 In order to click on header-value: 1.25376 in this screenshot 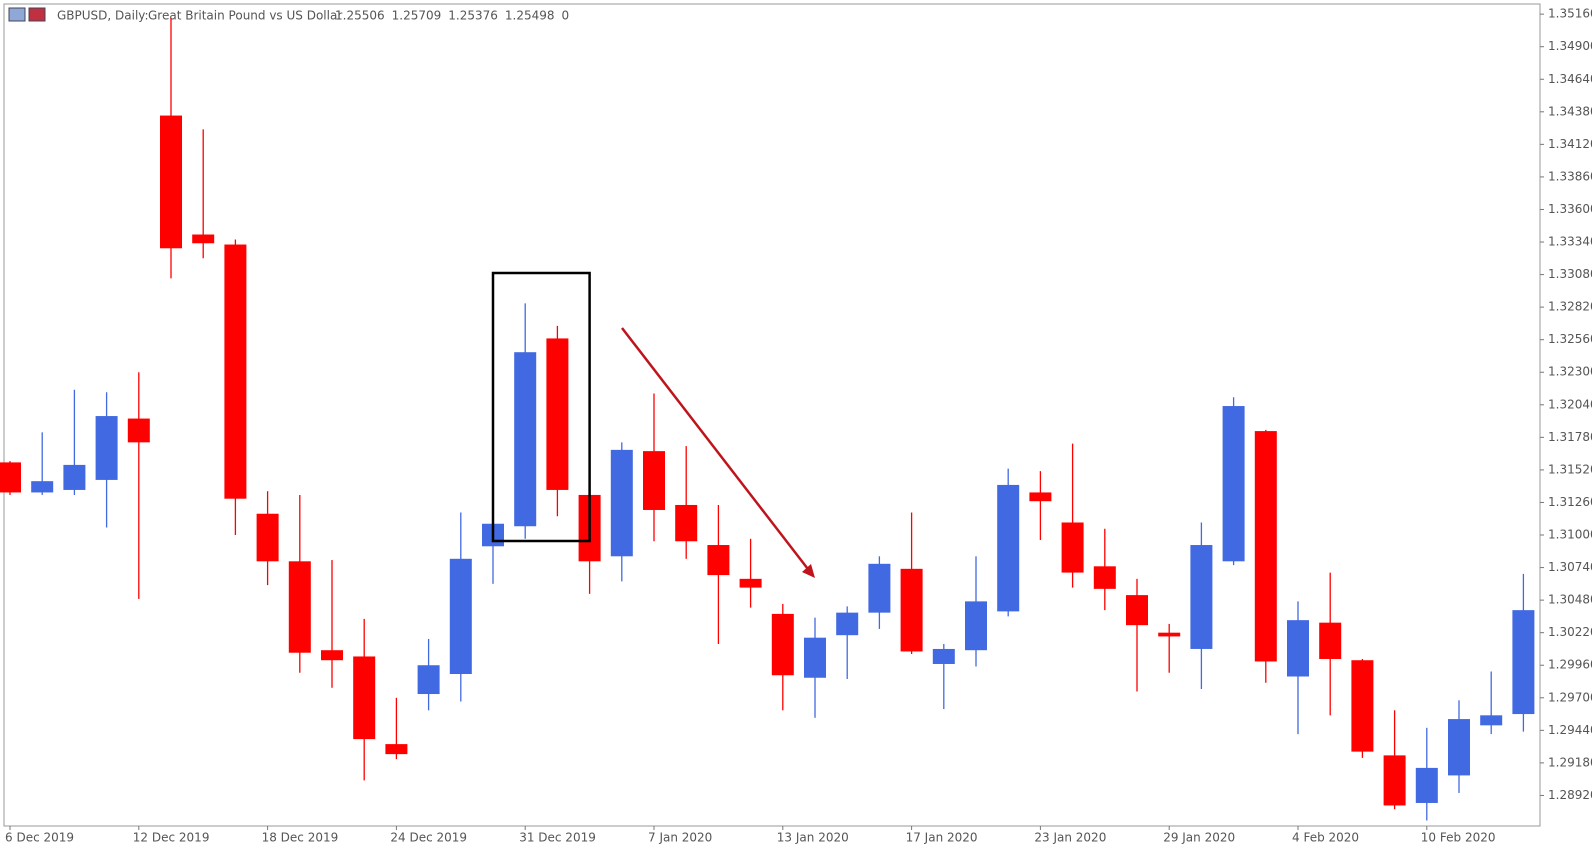, I will do `click(473, 16)`.